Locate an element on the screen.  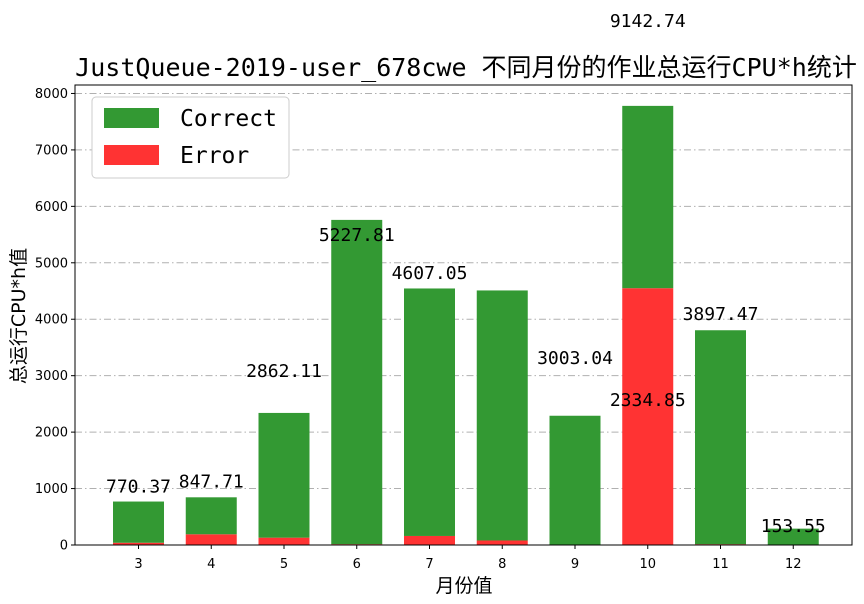
y-tick-label: 6000 is located at coordinates (51, 207).